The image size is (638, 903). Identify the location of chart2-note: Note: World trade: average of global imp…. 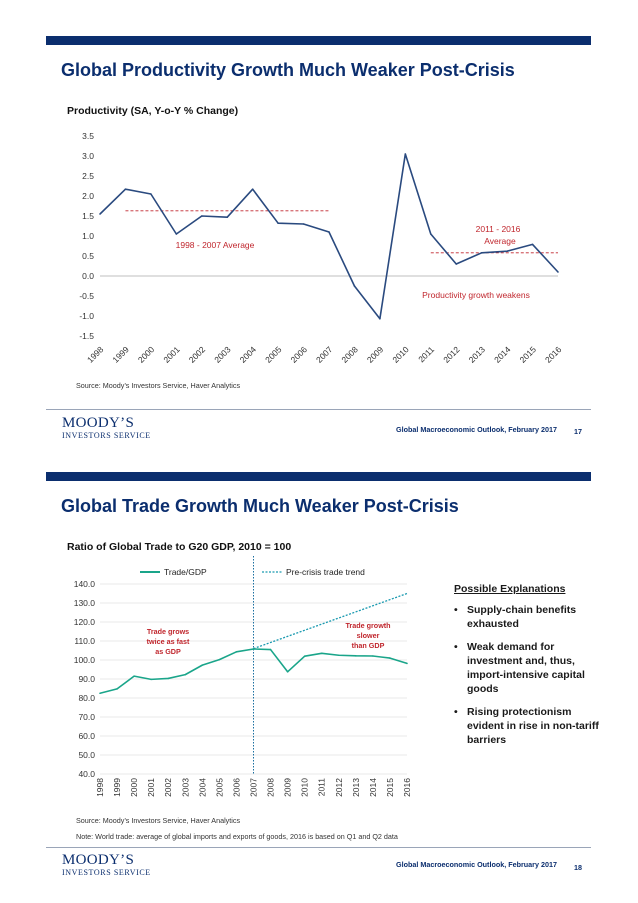
(237, 836).